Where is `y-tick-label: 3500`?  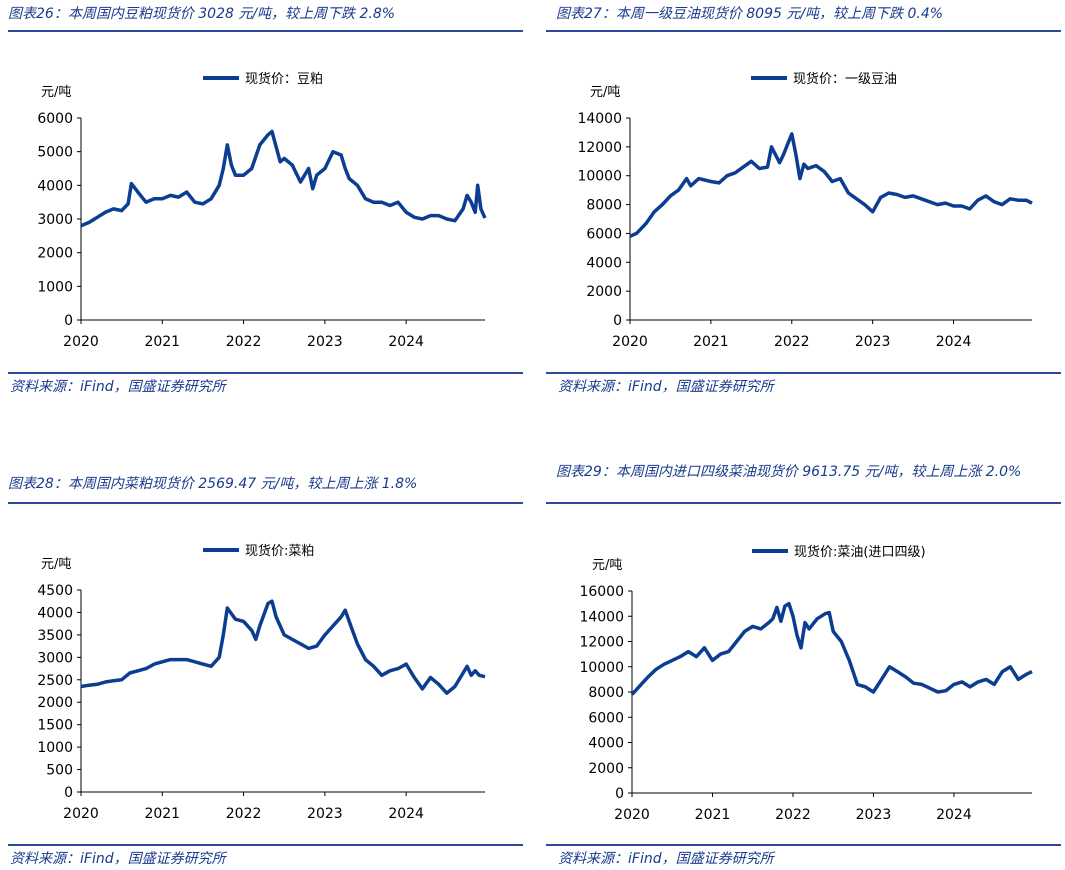 y-tick-label: 3500 is located at coordinates (55, 636).